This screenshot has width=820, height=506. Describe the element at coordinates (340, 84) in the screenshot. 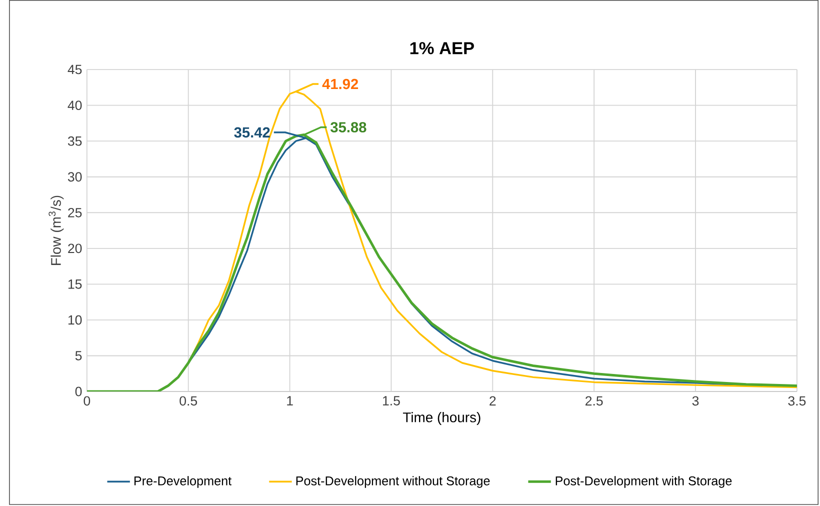

I see `annotation: 41.92` at that location.